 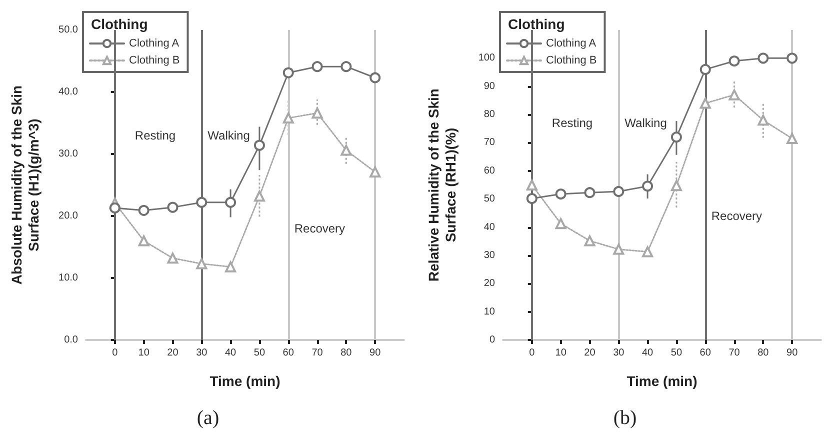 What do you see at coordinates (490, 255) in the screenshot?
I see `y-tick-label: 30` at bounding box center [490, 255].